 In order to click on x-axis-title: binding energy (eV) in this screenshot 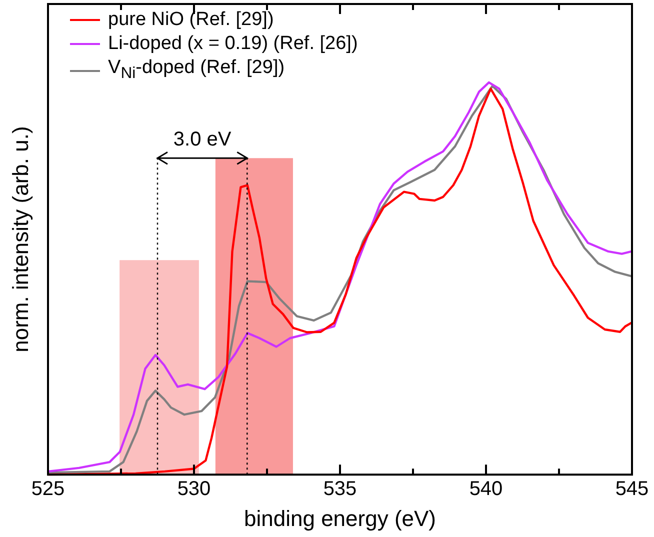, I will do `click(340, 518)`.